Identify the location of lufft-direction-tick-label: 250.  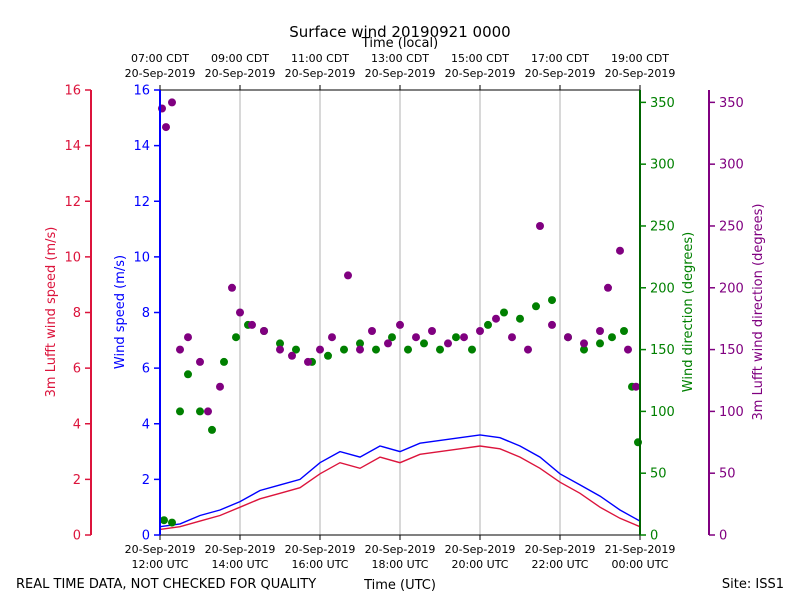
(731, 226).